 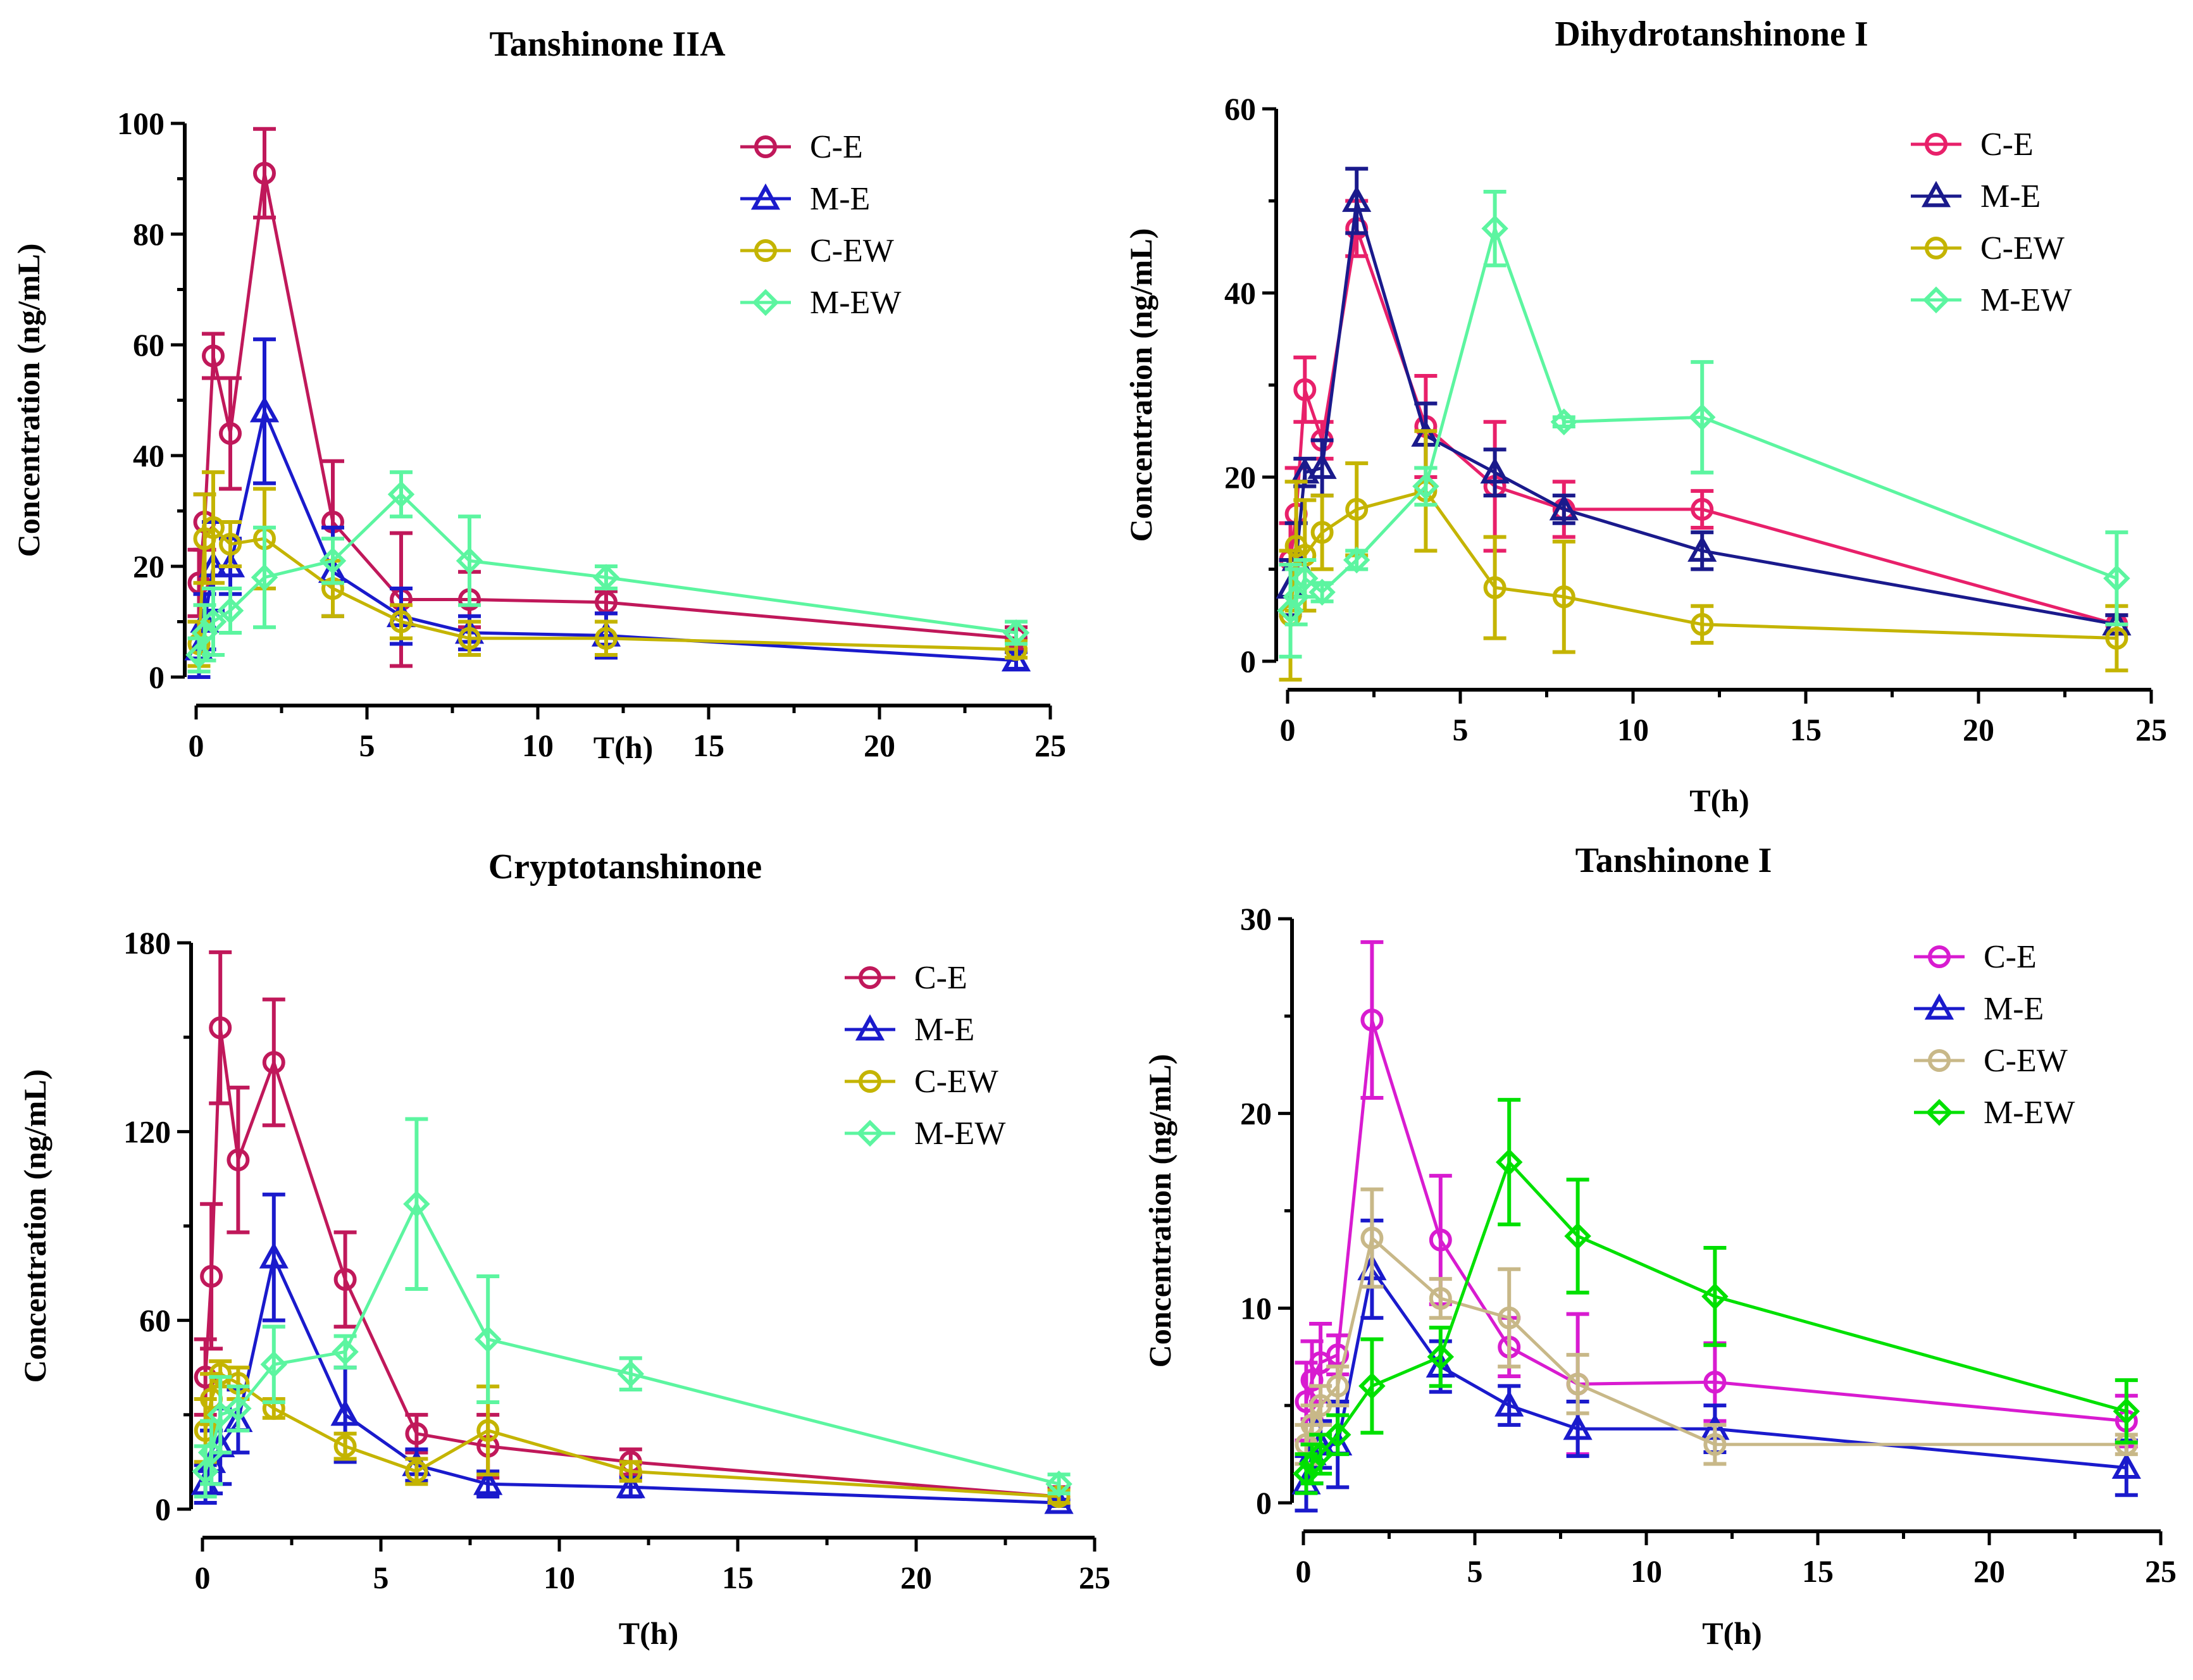 I want to click on chart-title: Tanshinone I, so click(x=1673, y=860).